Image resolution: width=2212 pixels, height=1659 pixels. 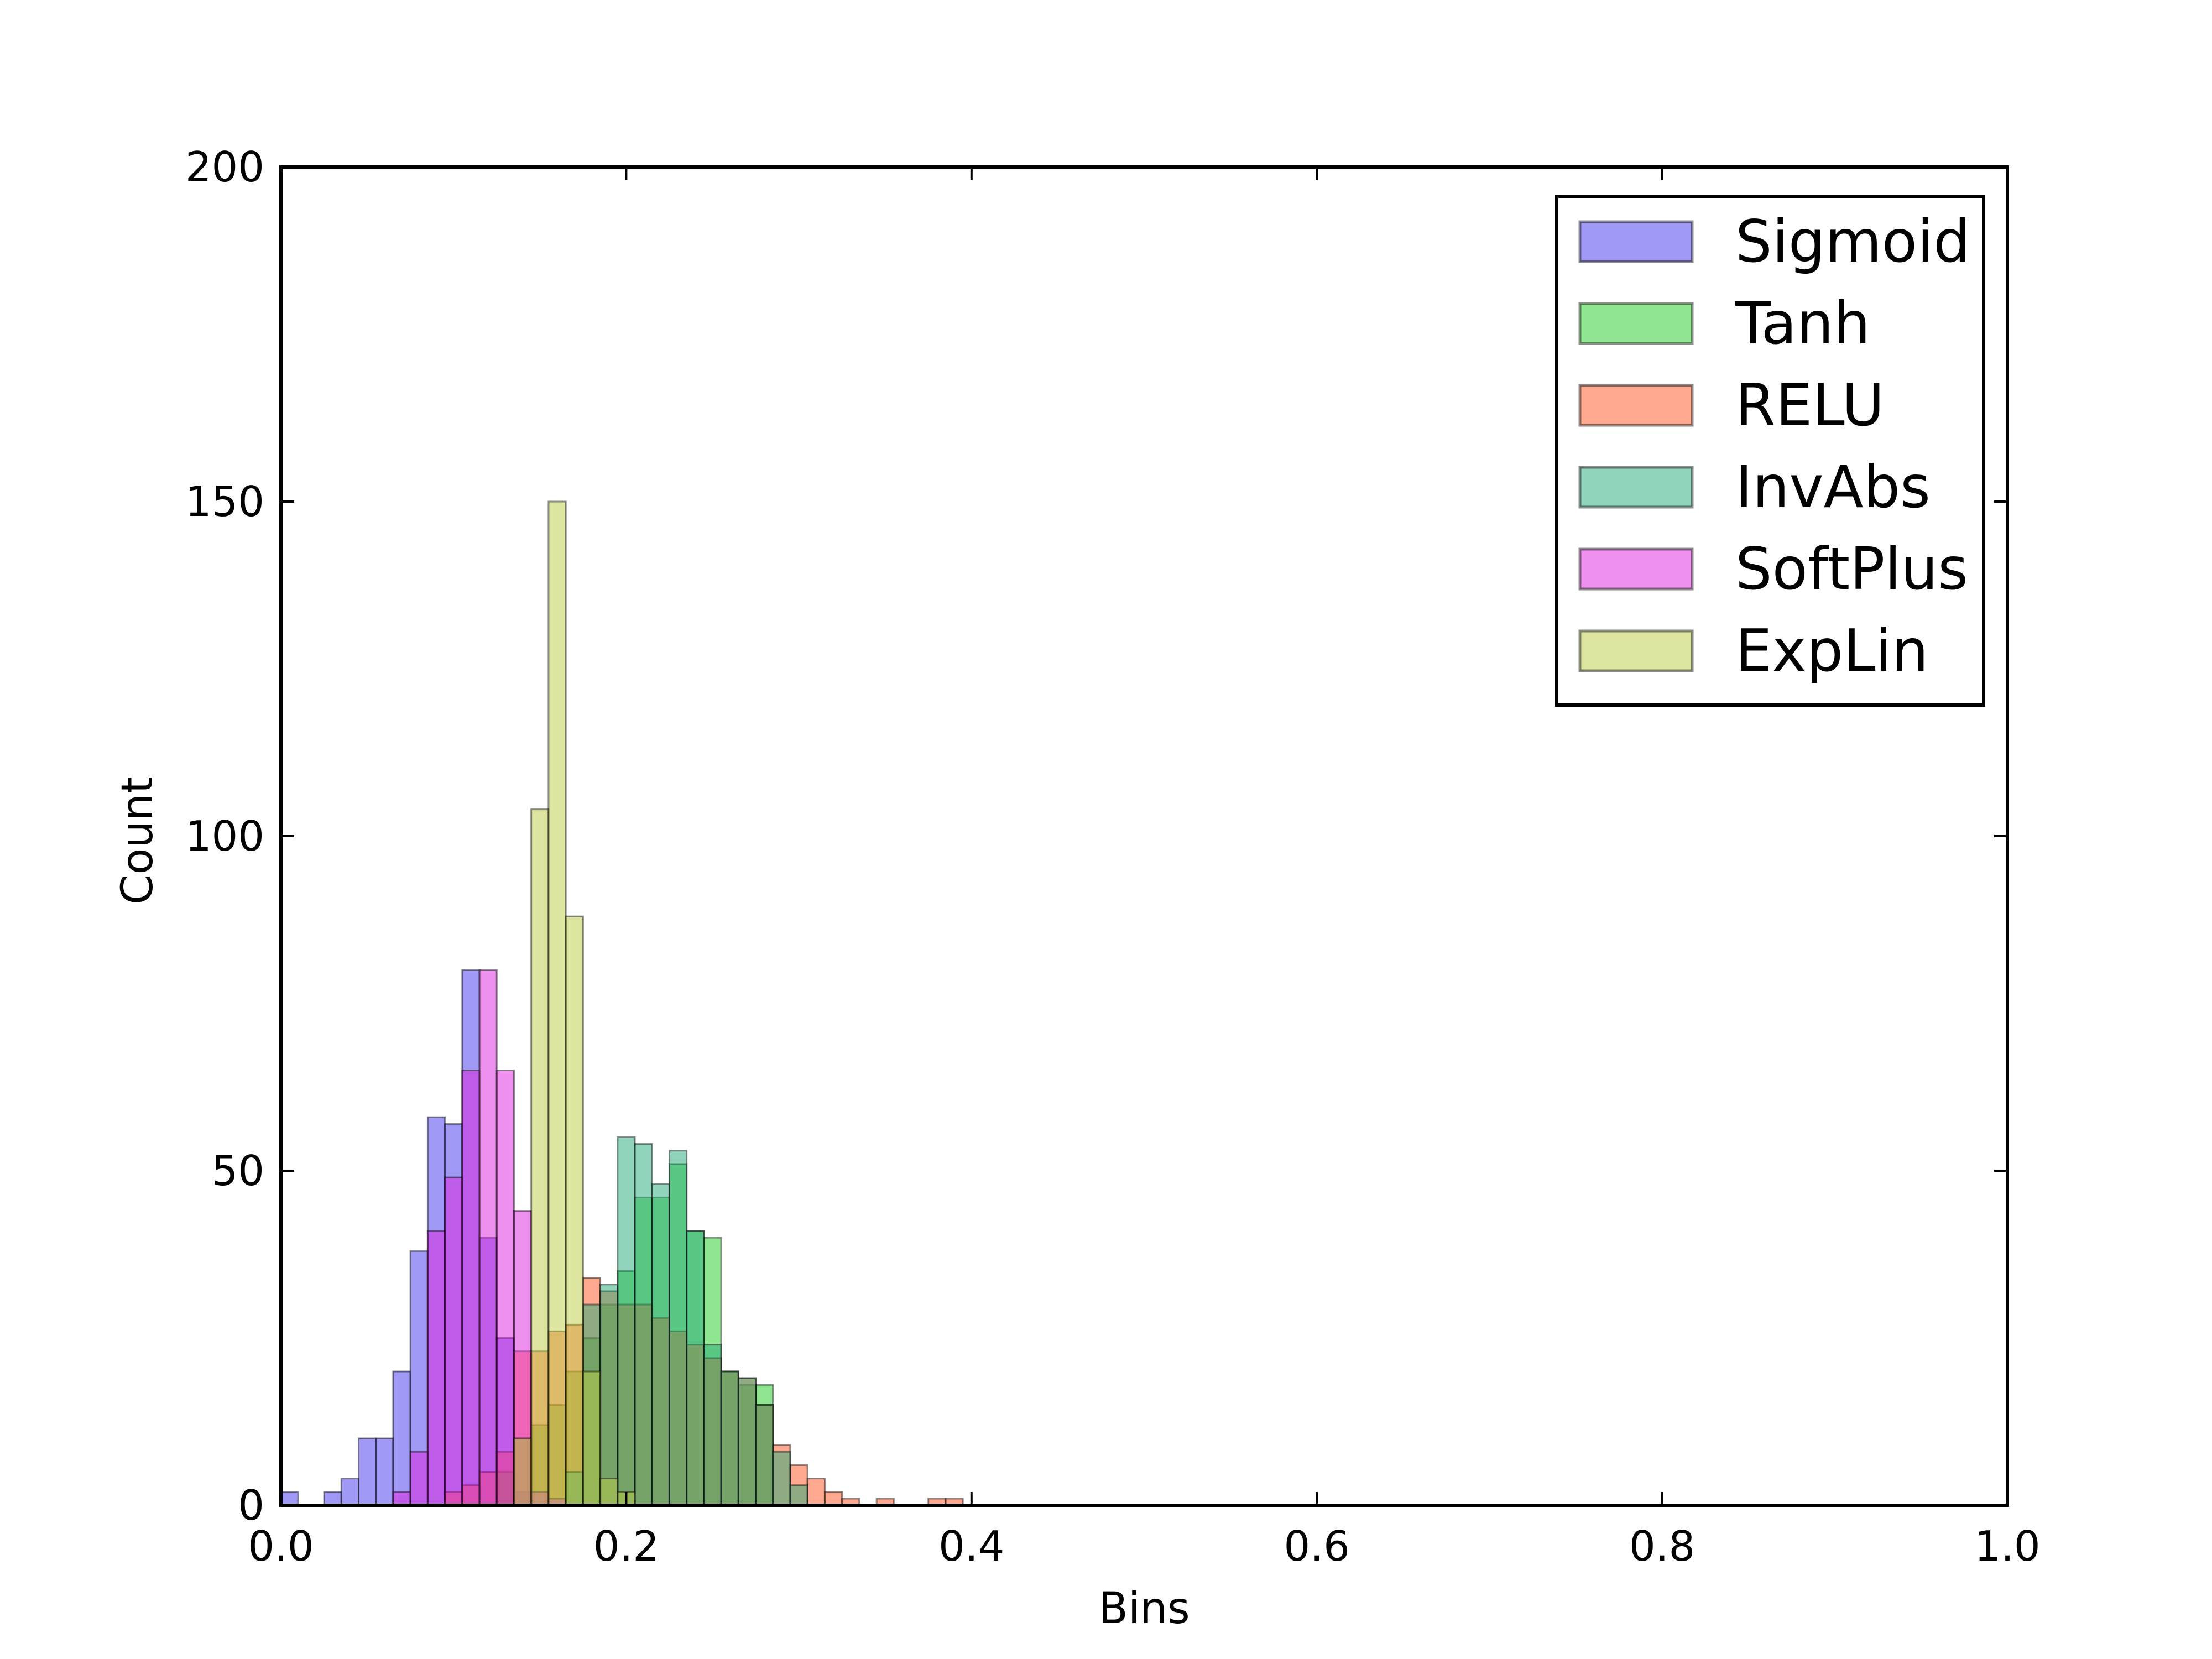 What do you see at coordinates (225, 502) in the screenshot?
I see `y-tick-label: 150` at bounding box center [225, 502].